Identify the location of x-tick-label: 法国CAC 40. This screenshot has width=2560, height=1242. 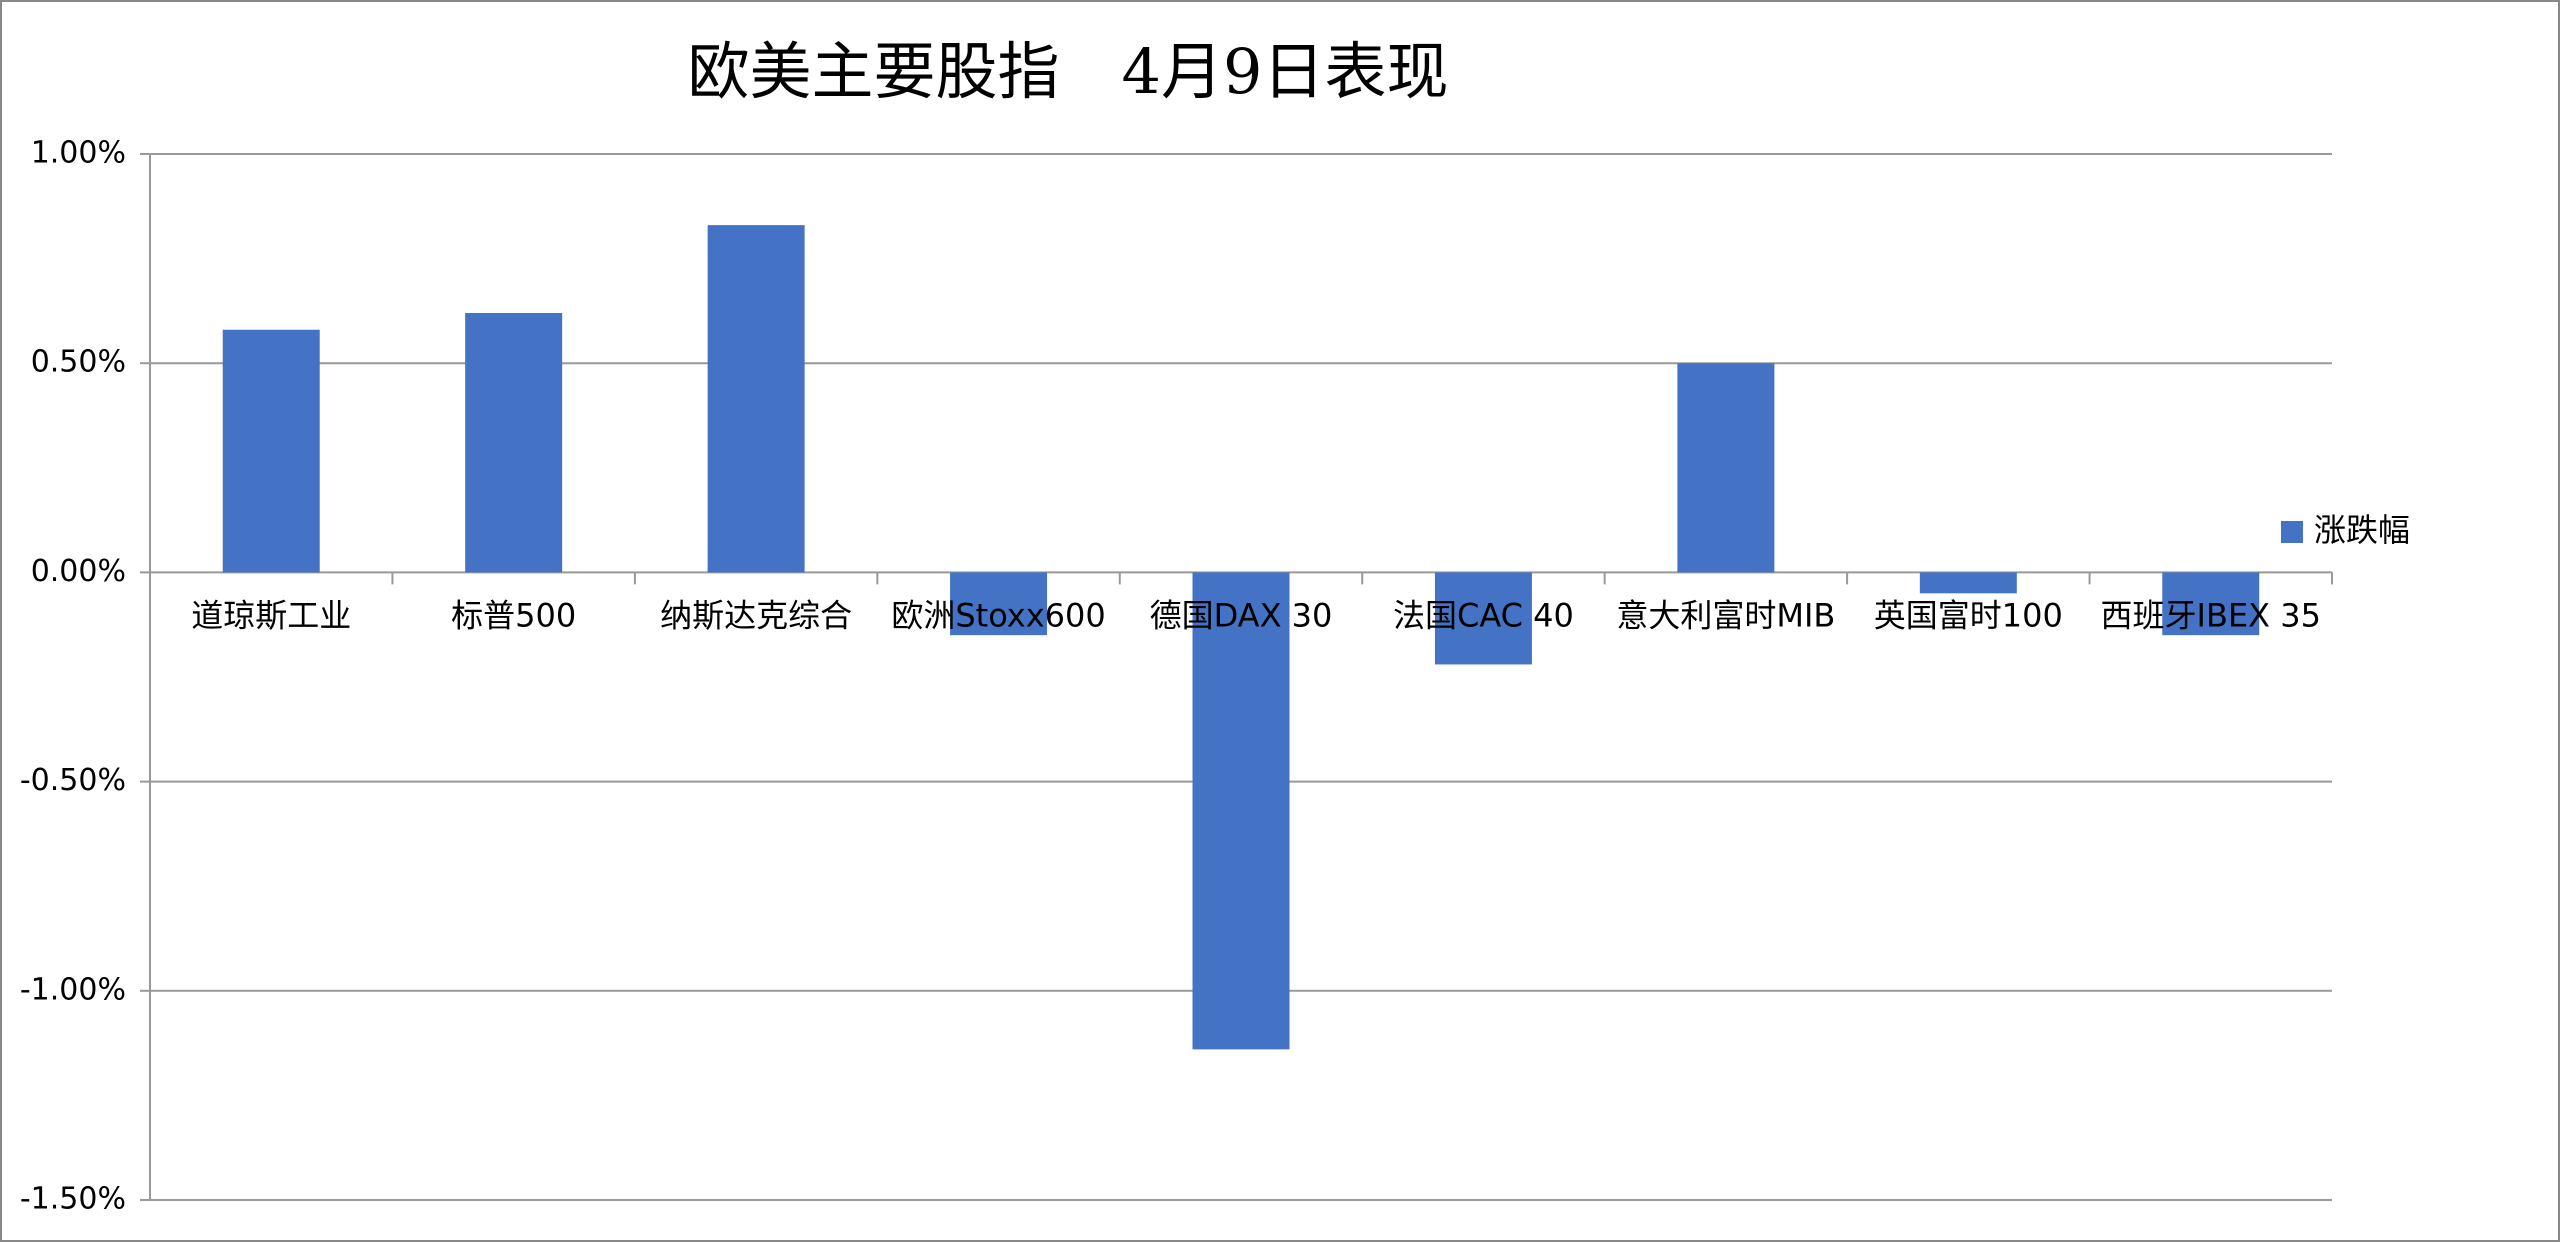
(1483, 615).